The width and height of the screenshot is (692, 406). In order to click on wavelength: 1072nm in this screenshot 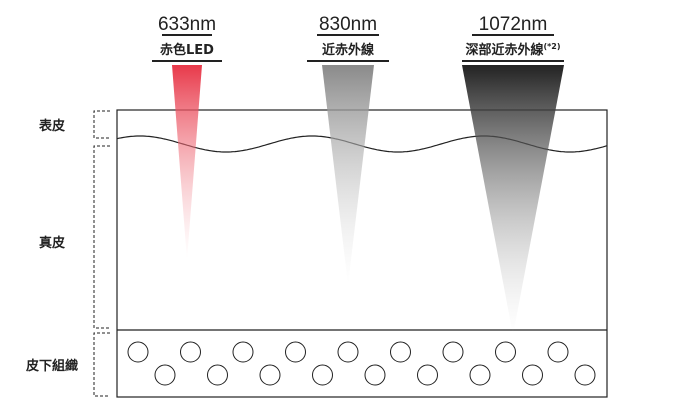, I will do `click(513, 24)`.